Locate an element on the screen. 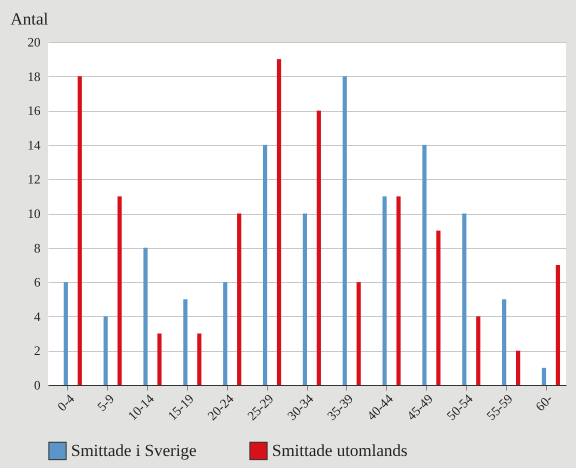 The height and width of the screenshot is (468, 576). y-tick-label: 20 is located at coordinates (34, 42).